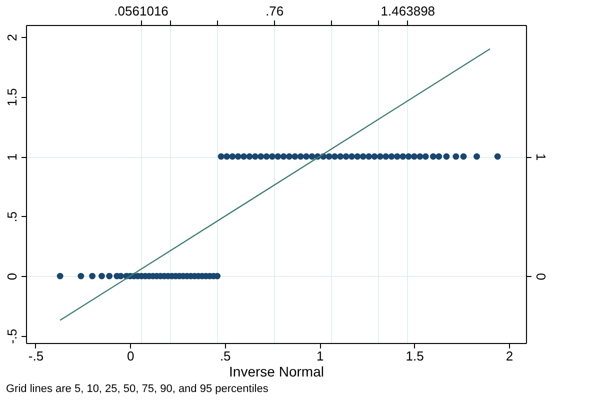 The height and width of the screenshot is (415, 589). I want to click on x2-tick-label: 1.463898, so click(408, 11).